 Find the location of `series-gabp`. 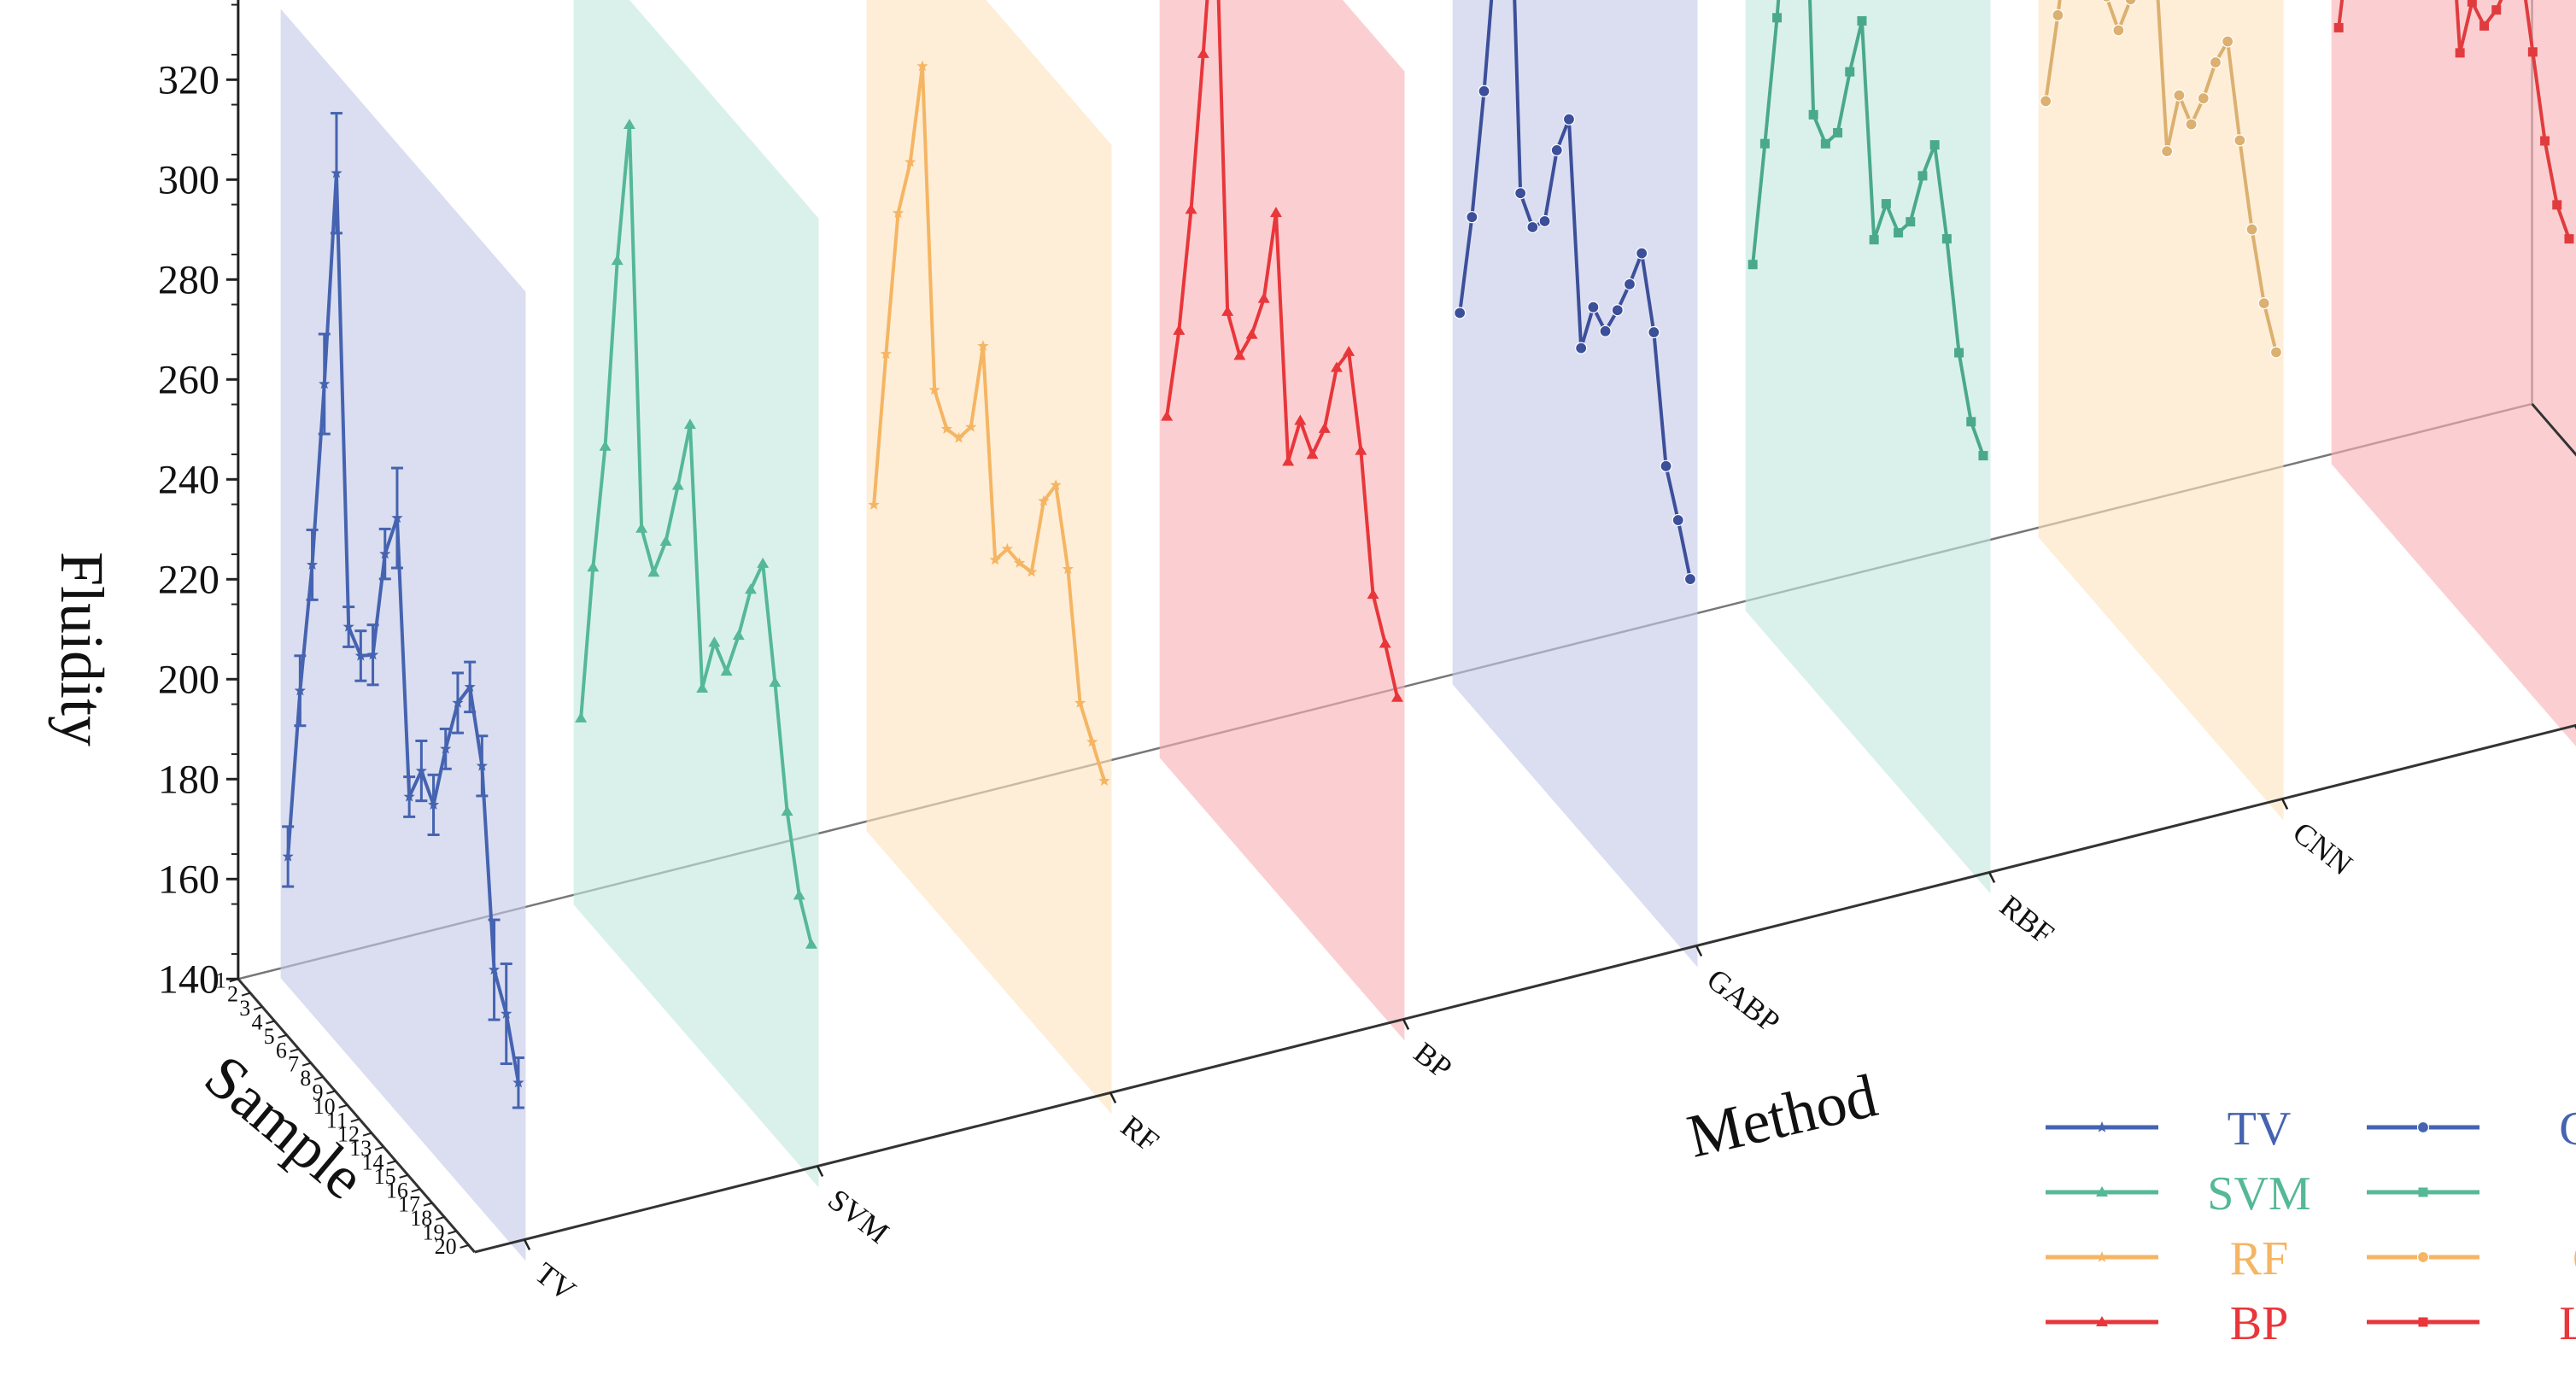

series-gabp is located at coordinates (1575, 293).